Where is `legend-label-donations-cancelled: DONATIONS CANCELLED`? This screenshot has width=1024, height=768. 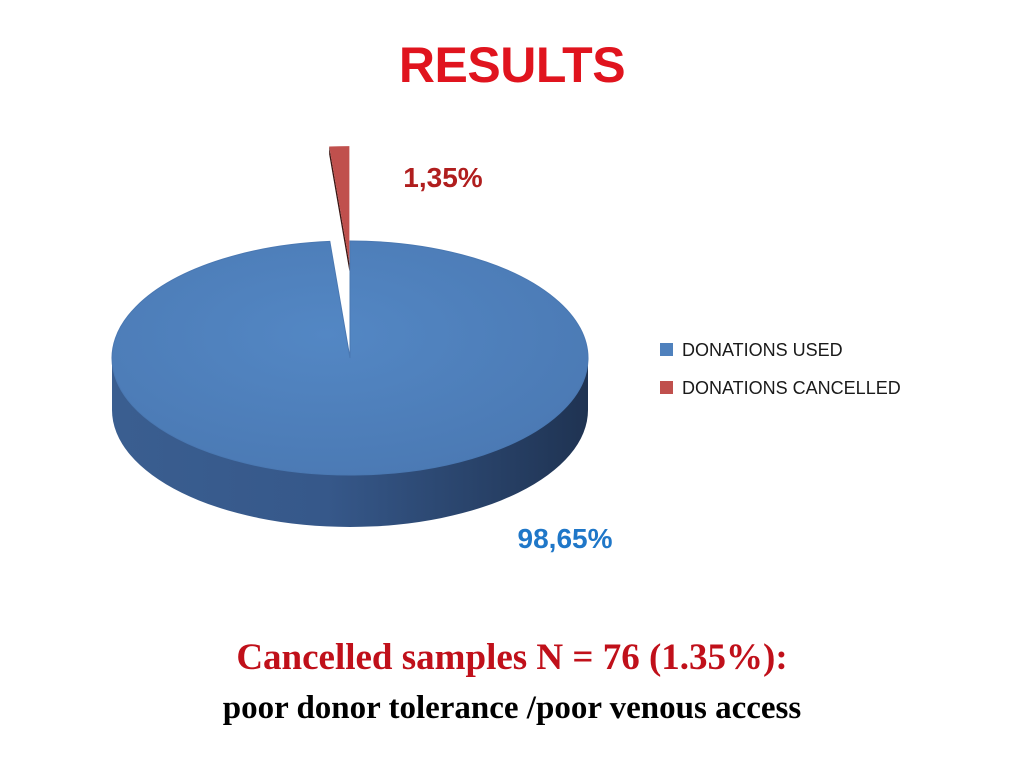
legend-label-donations-cancelled: DONATIONS CANCELLED is located at coordinates (791, 388).